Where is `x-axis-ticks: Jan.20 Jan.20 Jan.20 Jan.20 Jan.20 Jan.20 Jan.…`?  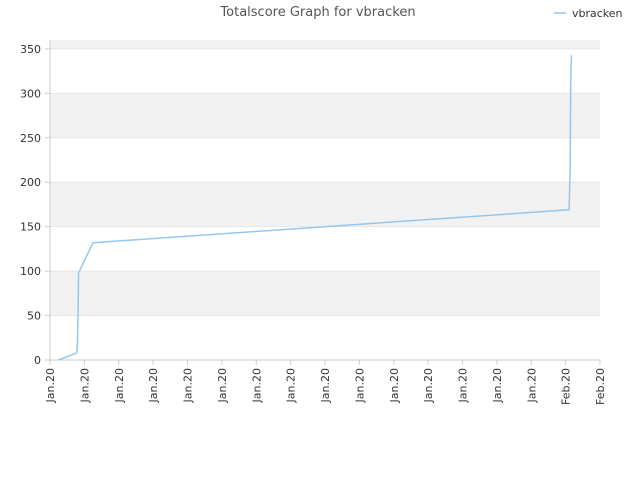 x-axis-ticks: Jan.20 Jan.20 Jan.20 Jan.20 Jan.20 Jan.20 Jan.… is located at coordinates (325, 382).